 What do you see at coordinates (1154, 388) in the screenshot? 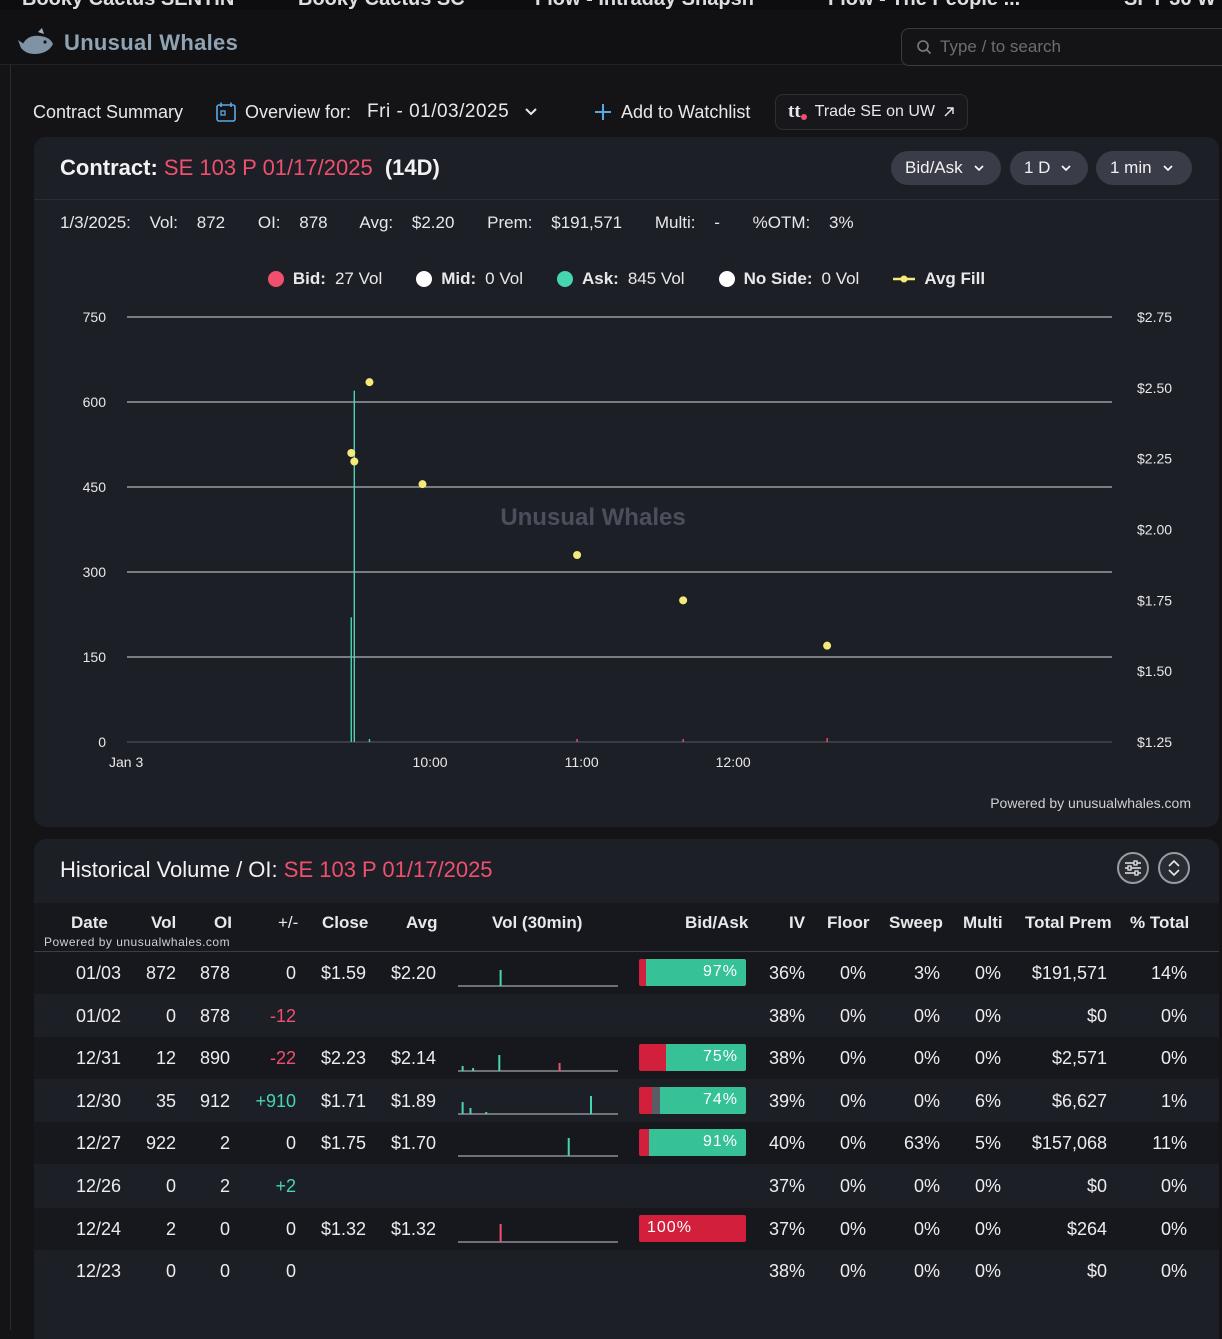
I see `y-right-tick-label: $2.50` at bounding box center [1154, 388].